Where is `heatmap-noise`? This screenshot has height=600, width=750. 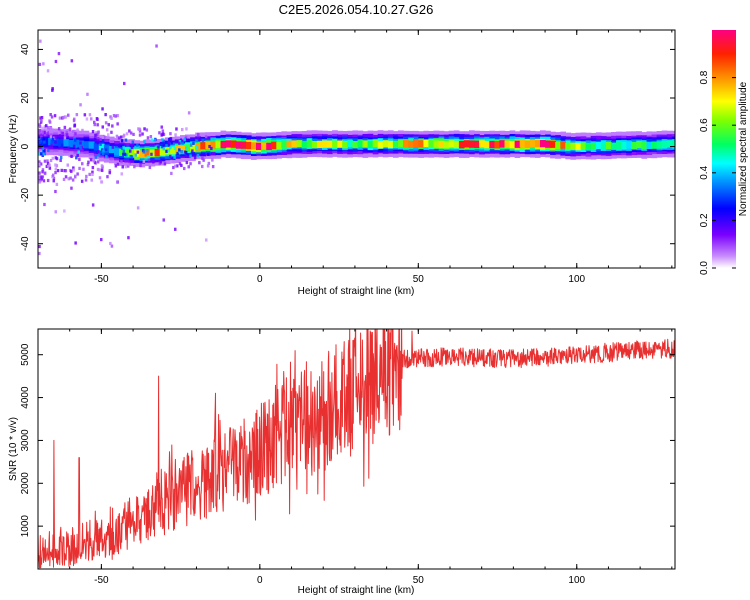
heatmap-noise is located at coordinates (126, 147).